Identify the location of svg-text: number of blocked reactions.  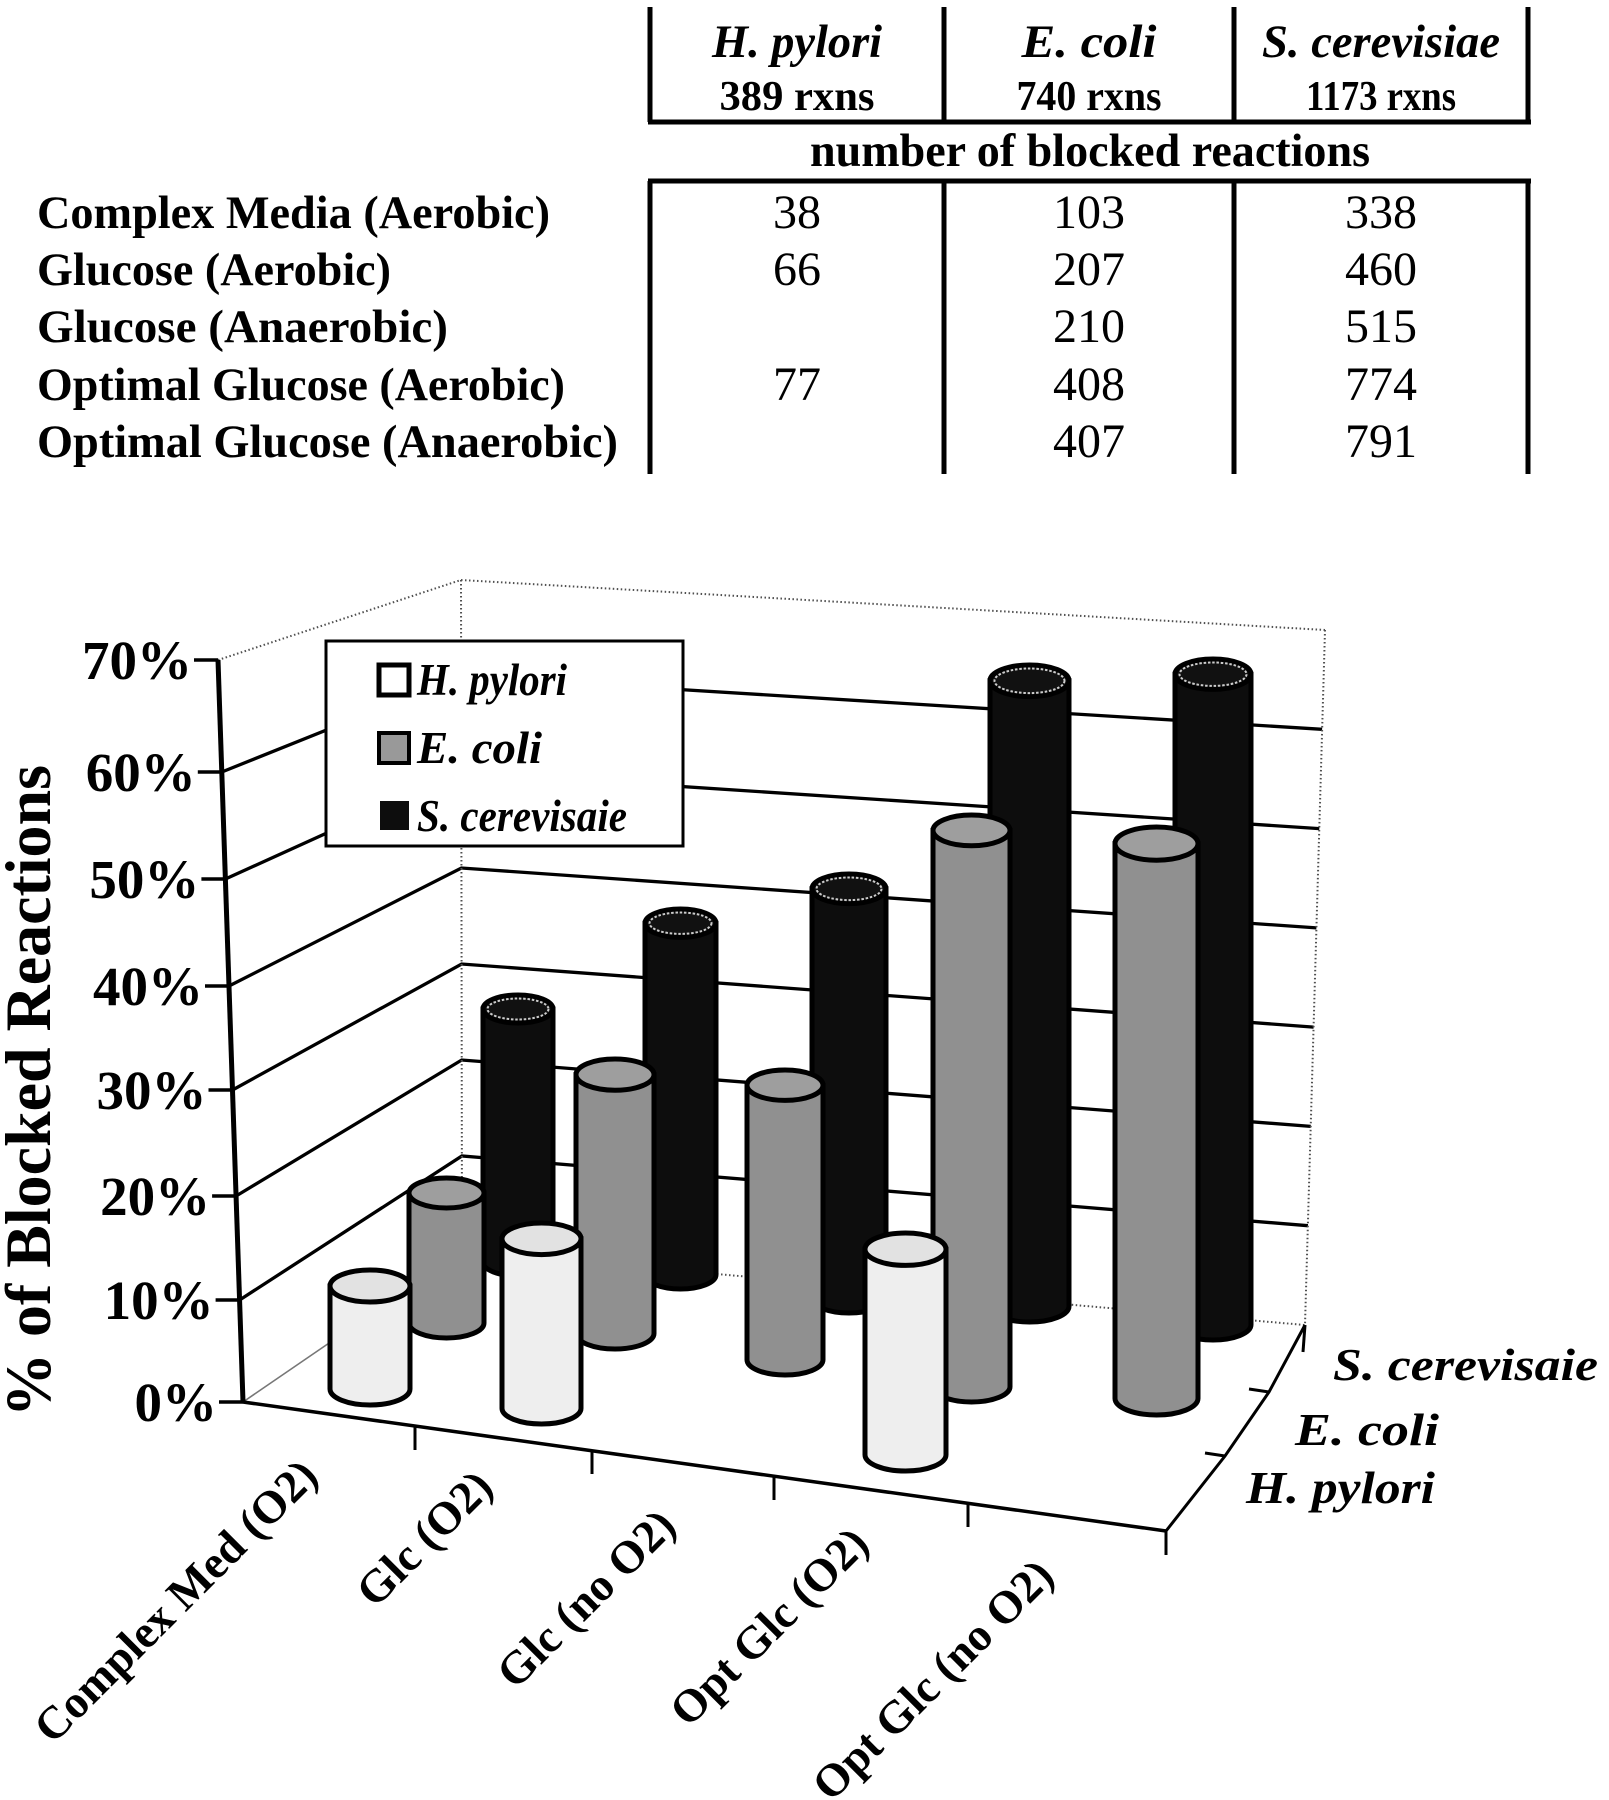
(1090, 151).